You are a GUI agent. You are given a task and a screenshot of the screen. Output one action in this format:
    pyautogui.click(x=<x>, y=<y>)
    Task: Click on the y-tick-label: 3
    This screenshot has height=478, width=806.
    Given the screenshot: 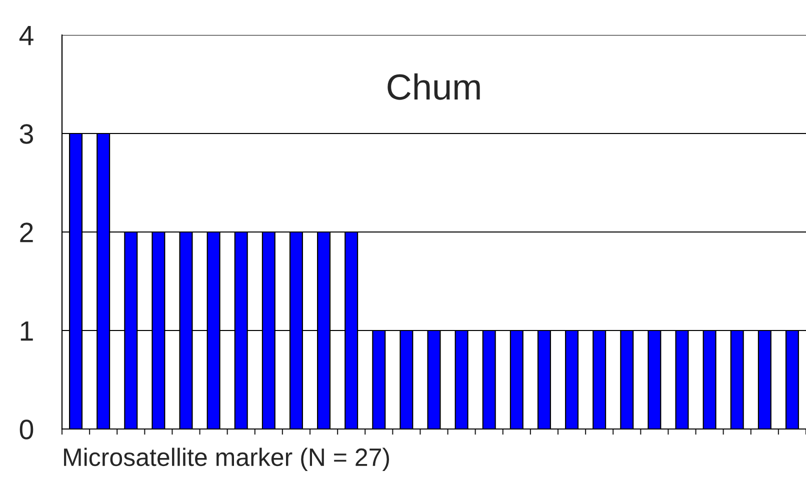 What is the action you would take?
    pyautogui.click(x=27, y=134)
    